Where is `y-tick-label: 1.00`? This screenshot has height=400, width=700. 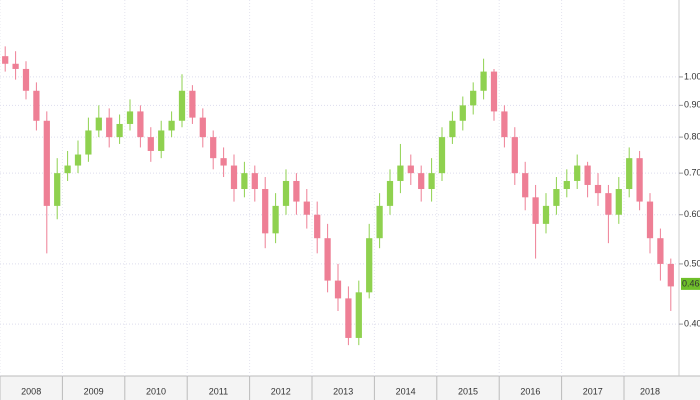
y-tick-label: 1.00 is located at coordinates (692, 76).